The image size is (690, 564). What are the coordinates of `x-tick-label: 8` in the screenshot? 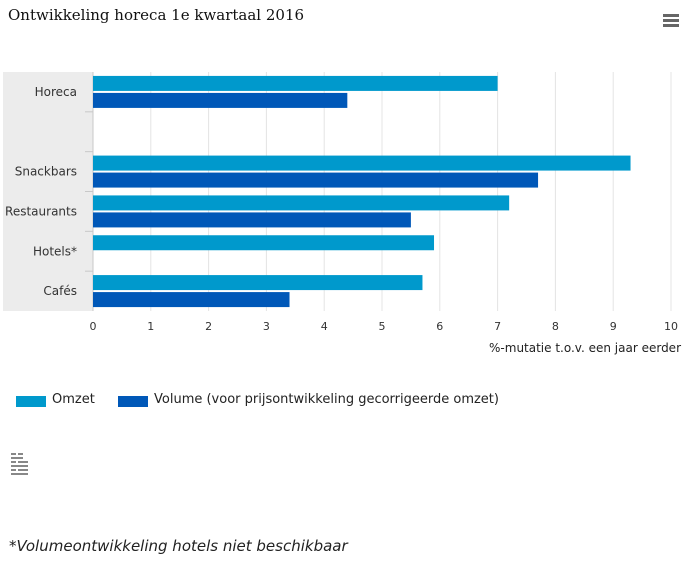 It's located at (555, 326).